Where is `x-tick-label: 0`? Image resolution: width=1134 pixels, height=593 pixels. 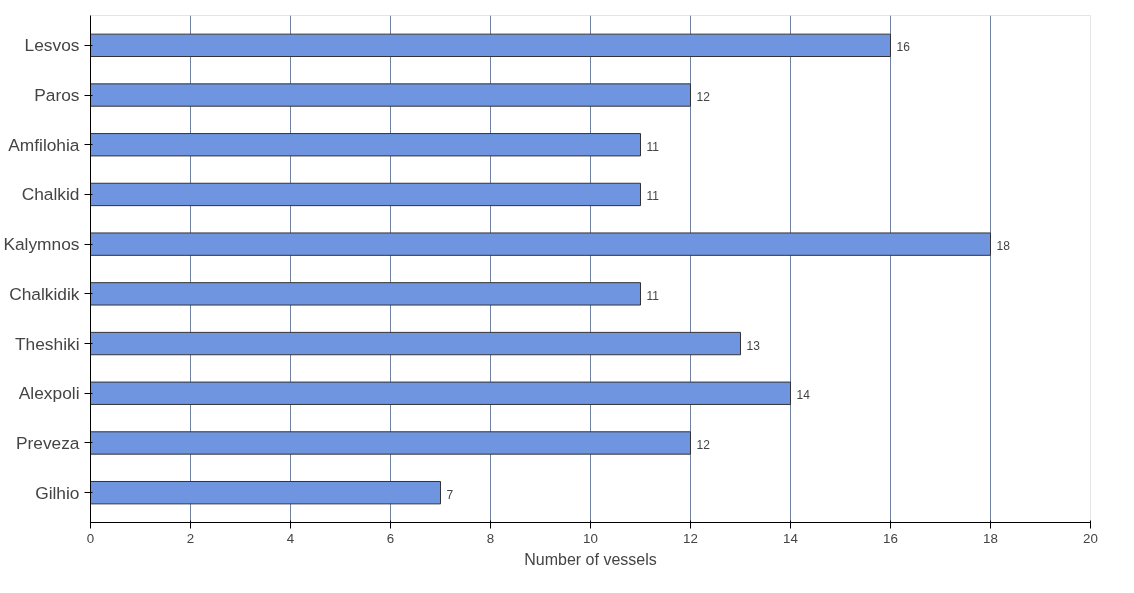
x-tick-label: 0 is located at coordinates (90, 538).